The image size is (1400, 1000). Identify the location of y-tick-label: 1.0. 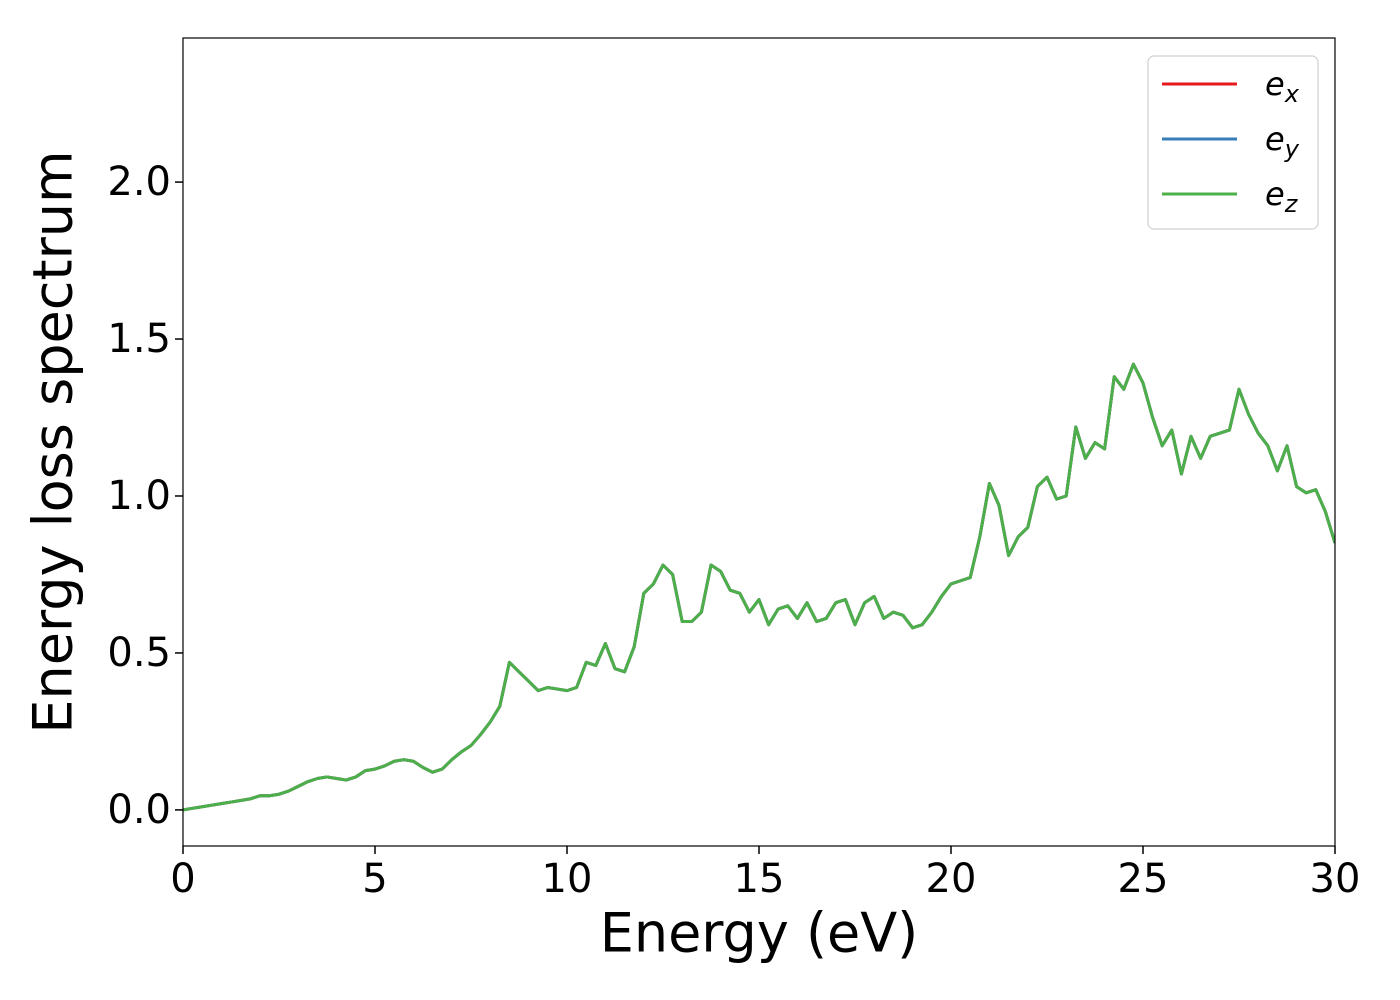
(139, 496).